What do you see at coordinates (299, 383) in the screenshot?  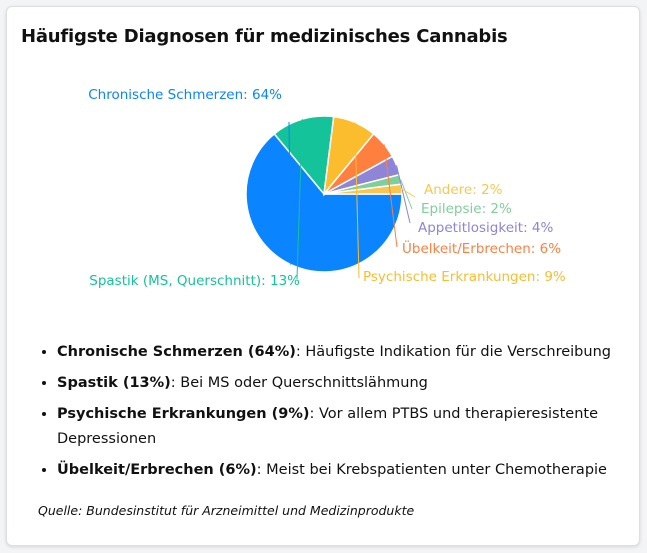 I see `note-text: : Bei MS oder Querschnittslähmung` at bounding box center [299, 383].